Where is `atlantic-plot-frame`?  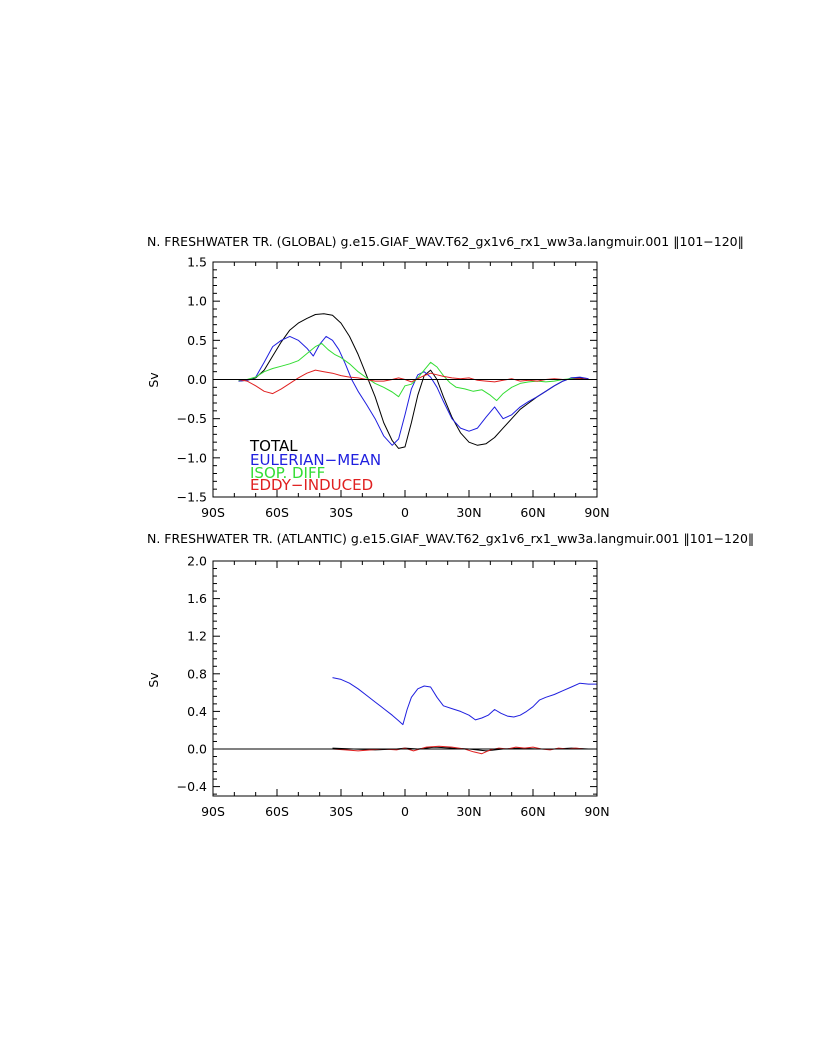
atlantic-plot-frame is located at coordinates (405, 678).